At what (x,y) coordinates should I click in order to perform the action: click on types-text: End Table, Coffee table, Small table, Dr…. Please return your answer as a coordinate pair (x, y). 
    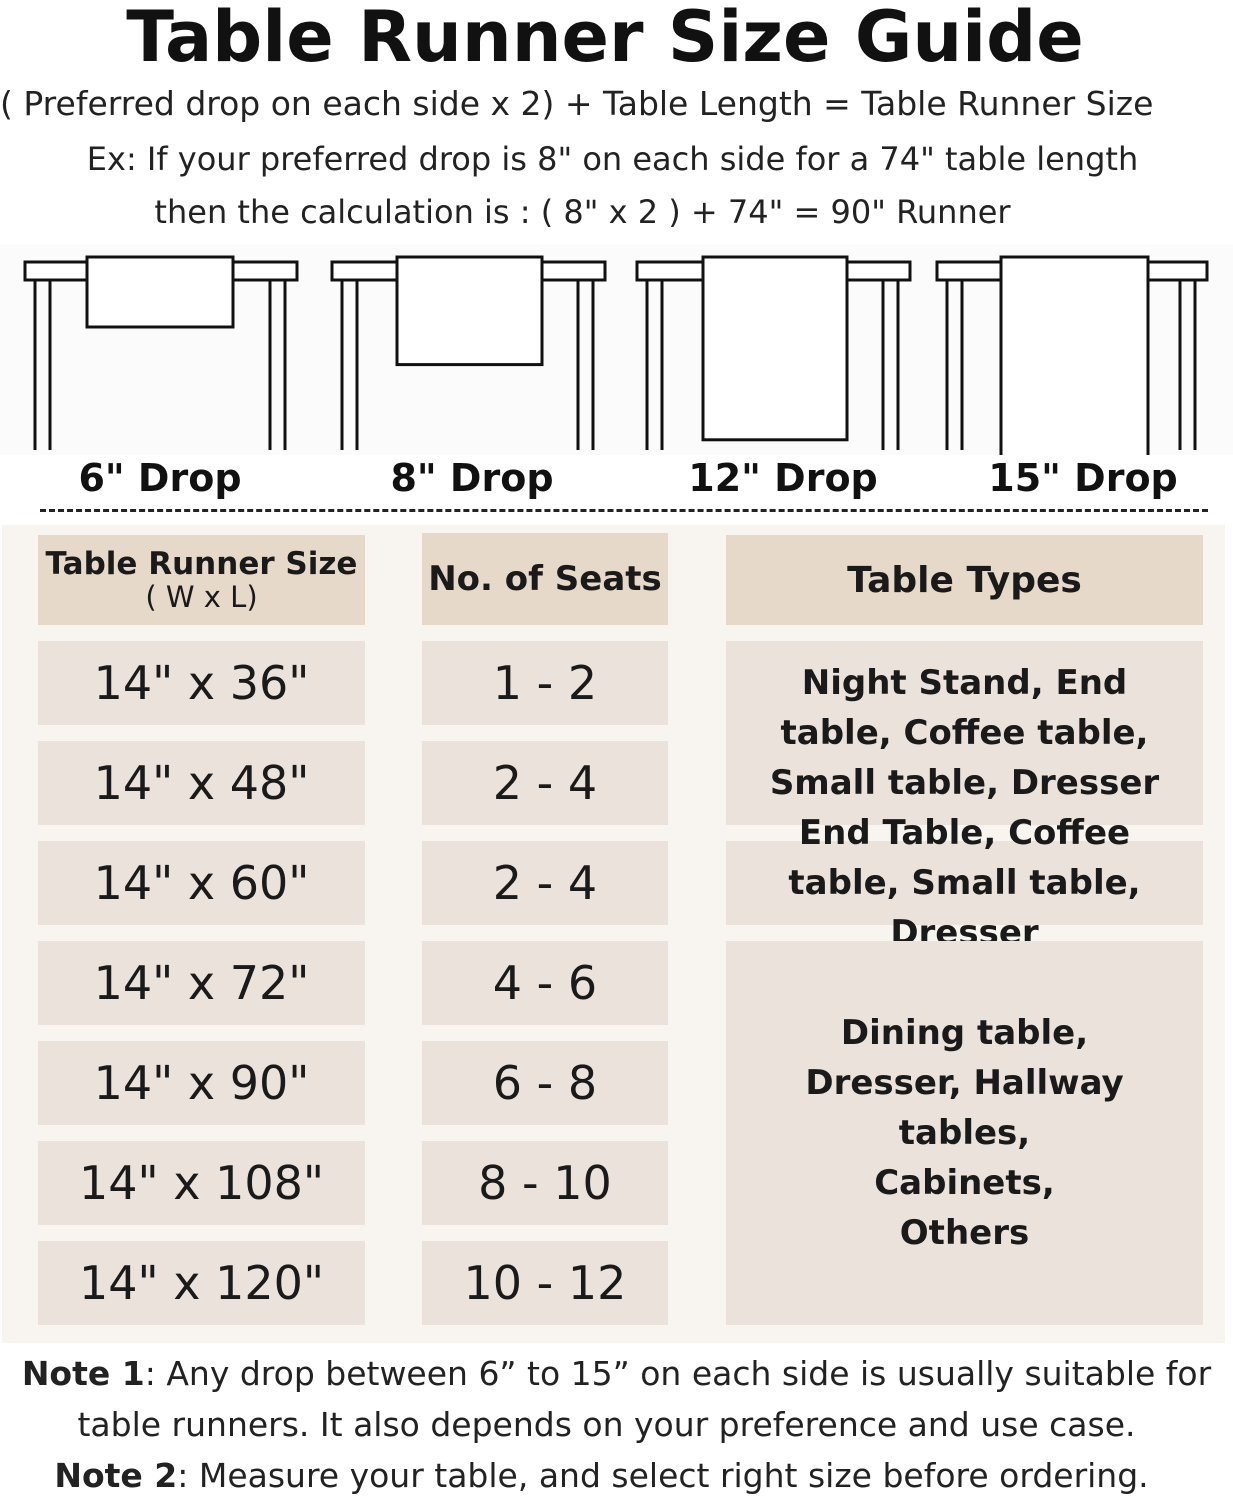
    Looking at the image, I should click on (964, 883).